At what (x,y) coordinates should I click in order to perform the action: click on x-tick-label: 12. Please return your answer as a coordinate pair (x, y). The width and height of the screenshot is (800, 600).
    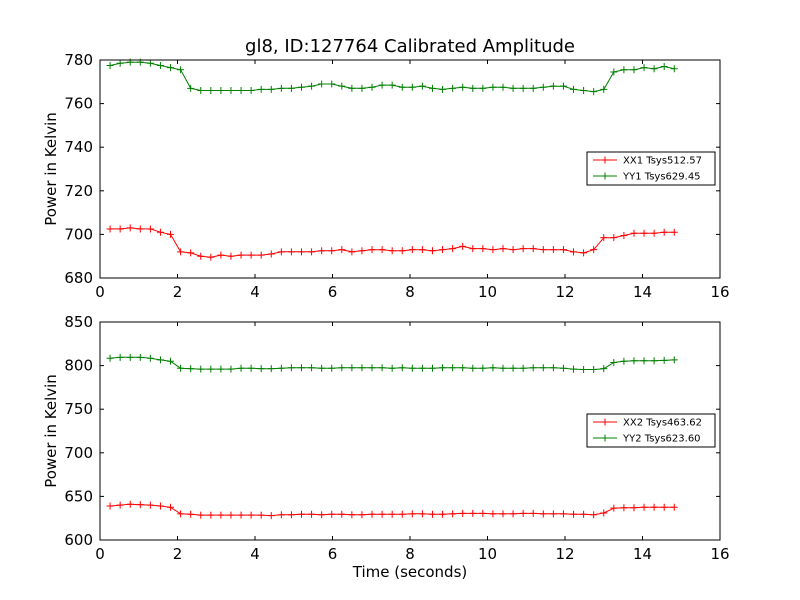
    Looking at the image, I should click on (564, 554).